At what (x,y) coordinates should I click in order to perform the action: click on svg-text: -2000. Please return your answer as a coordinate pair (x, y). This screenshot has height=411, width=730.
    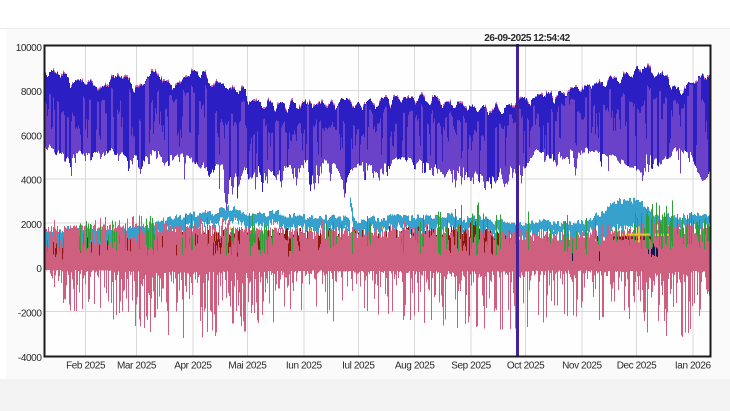
    Looking at the image, I should click on (30, 314).